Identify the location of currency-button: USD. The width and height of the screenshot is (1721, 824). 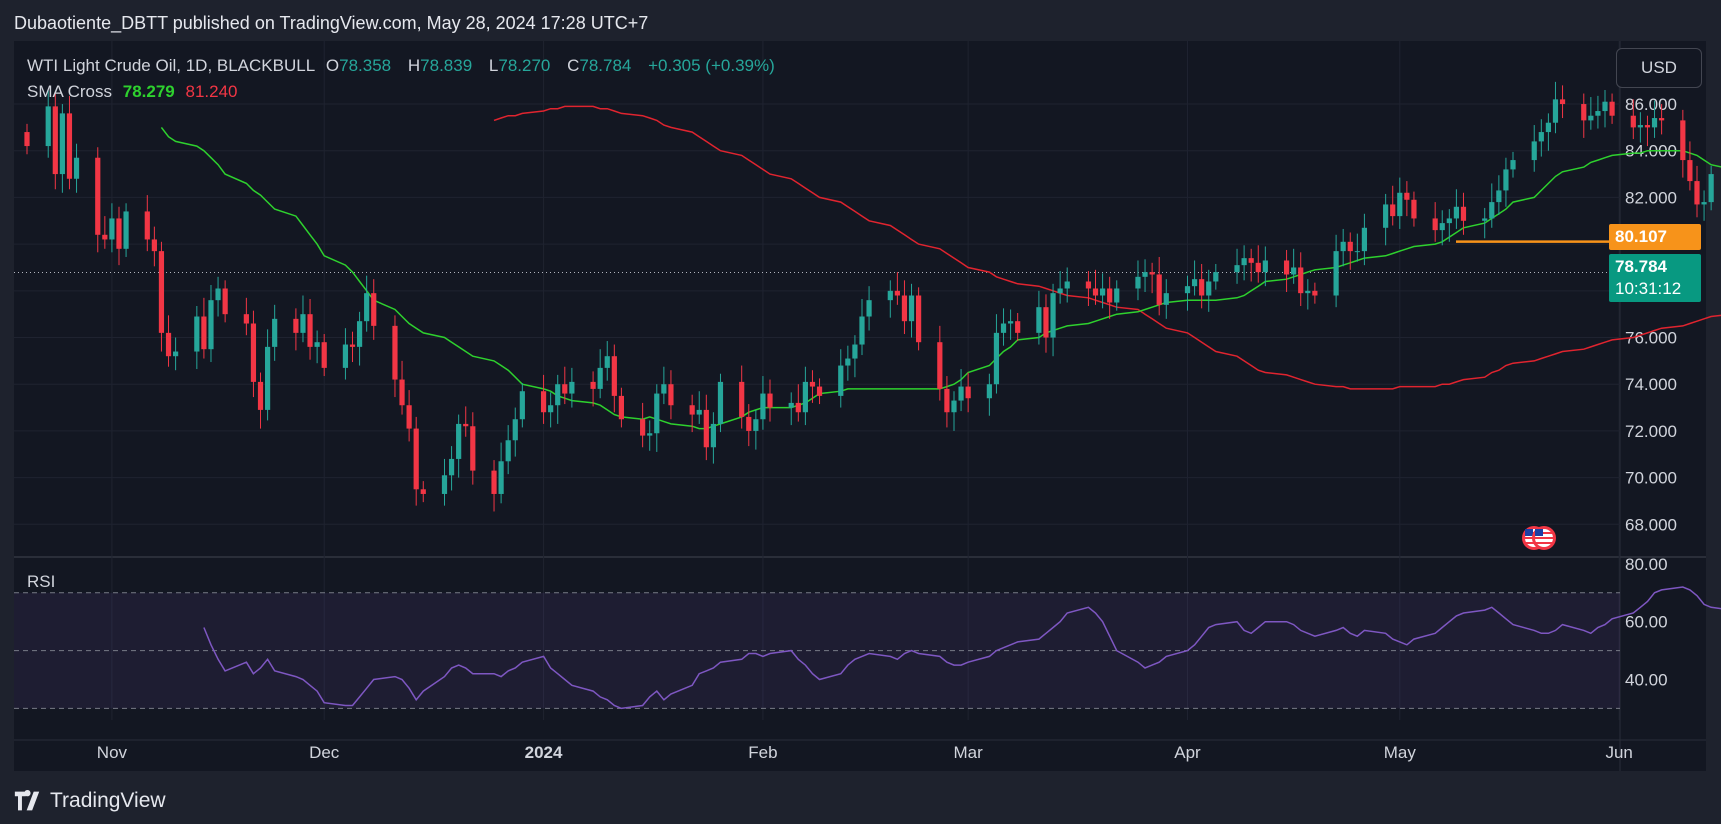
(1659, 68).